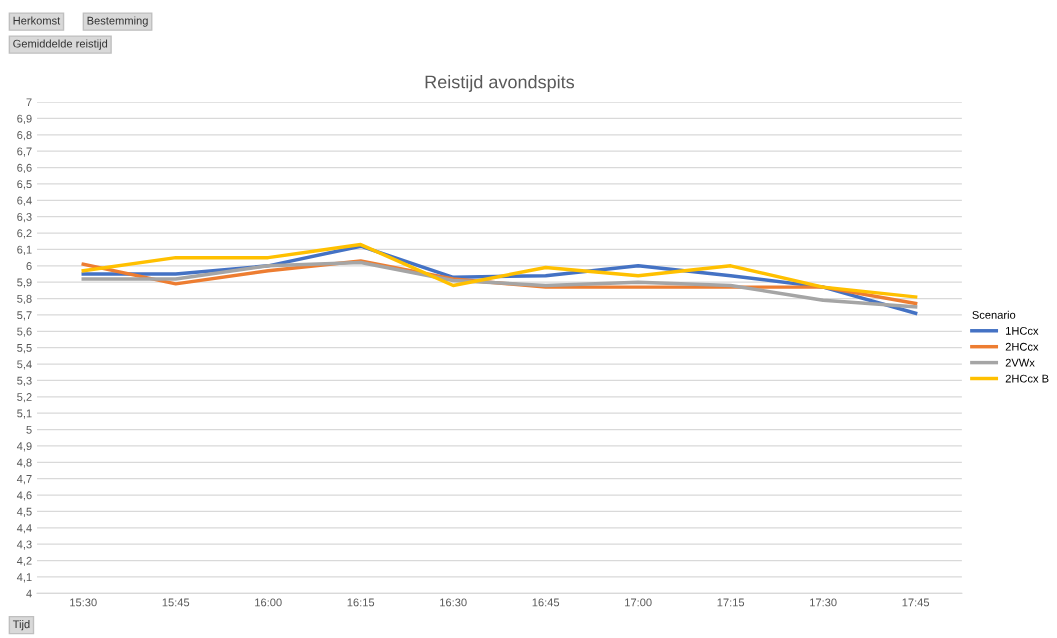  I want to click on y-tick-label: 5,2, so click(24, 398).